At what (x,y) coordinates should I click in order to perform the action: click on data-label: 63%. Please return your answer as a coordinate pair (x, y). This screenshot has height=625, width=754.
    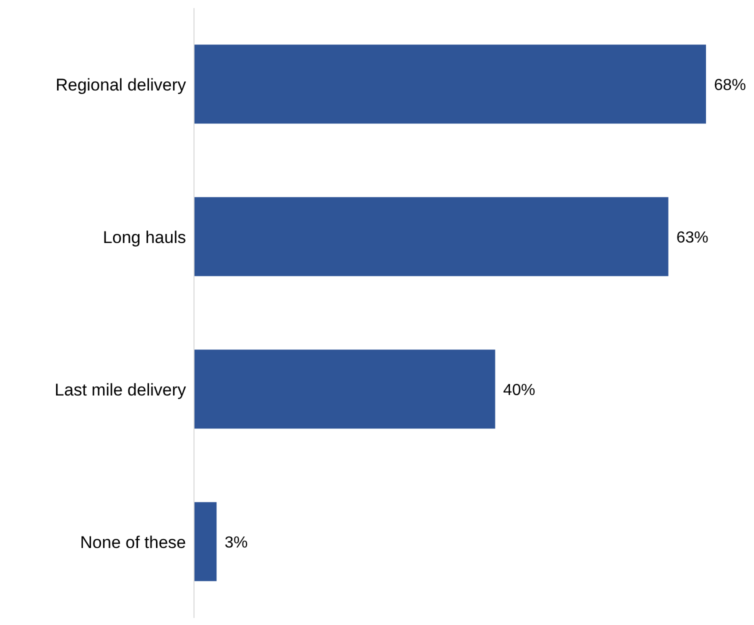
    Looking at the image, I should click on (692, 237).